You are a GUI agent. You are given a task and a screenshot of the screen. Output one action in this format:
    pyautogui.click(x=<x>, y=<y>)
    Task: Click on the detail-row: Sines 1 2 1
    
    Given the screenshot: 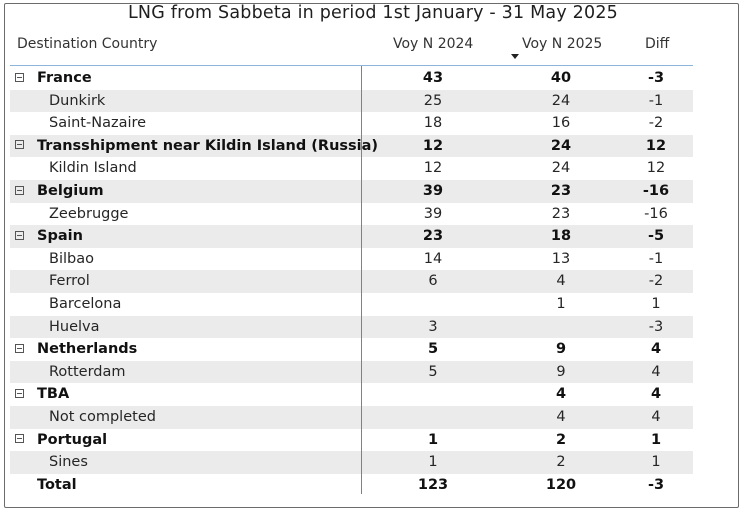 What is the action you would take?
    pyautogui.click(x=351, y=462)
    